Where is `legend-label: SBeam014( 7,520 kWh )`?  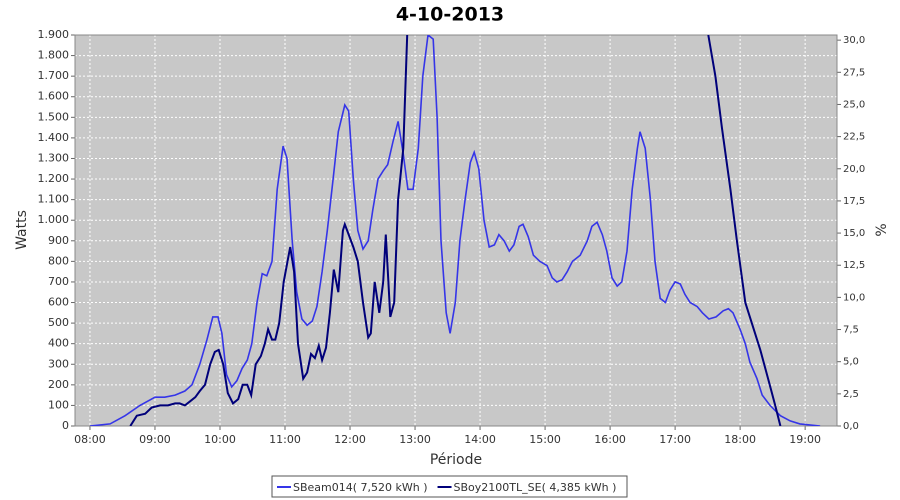
legend-label: SBeam014( 7,520 kWh ) is located at coordinates (360, 487).